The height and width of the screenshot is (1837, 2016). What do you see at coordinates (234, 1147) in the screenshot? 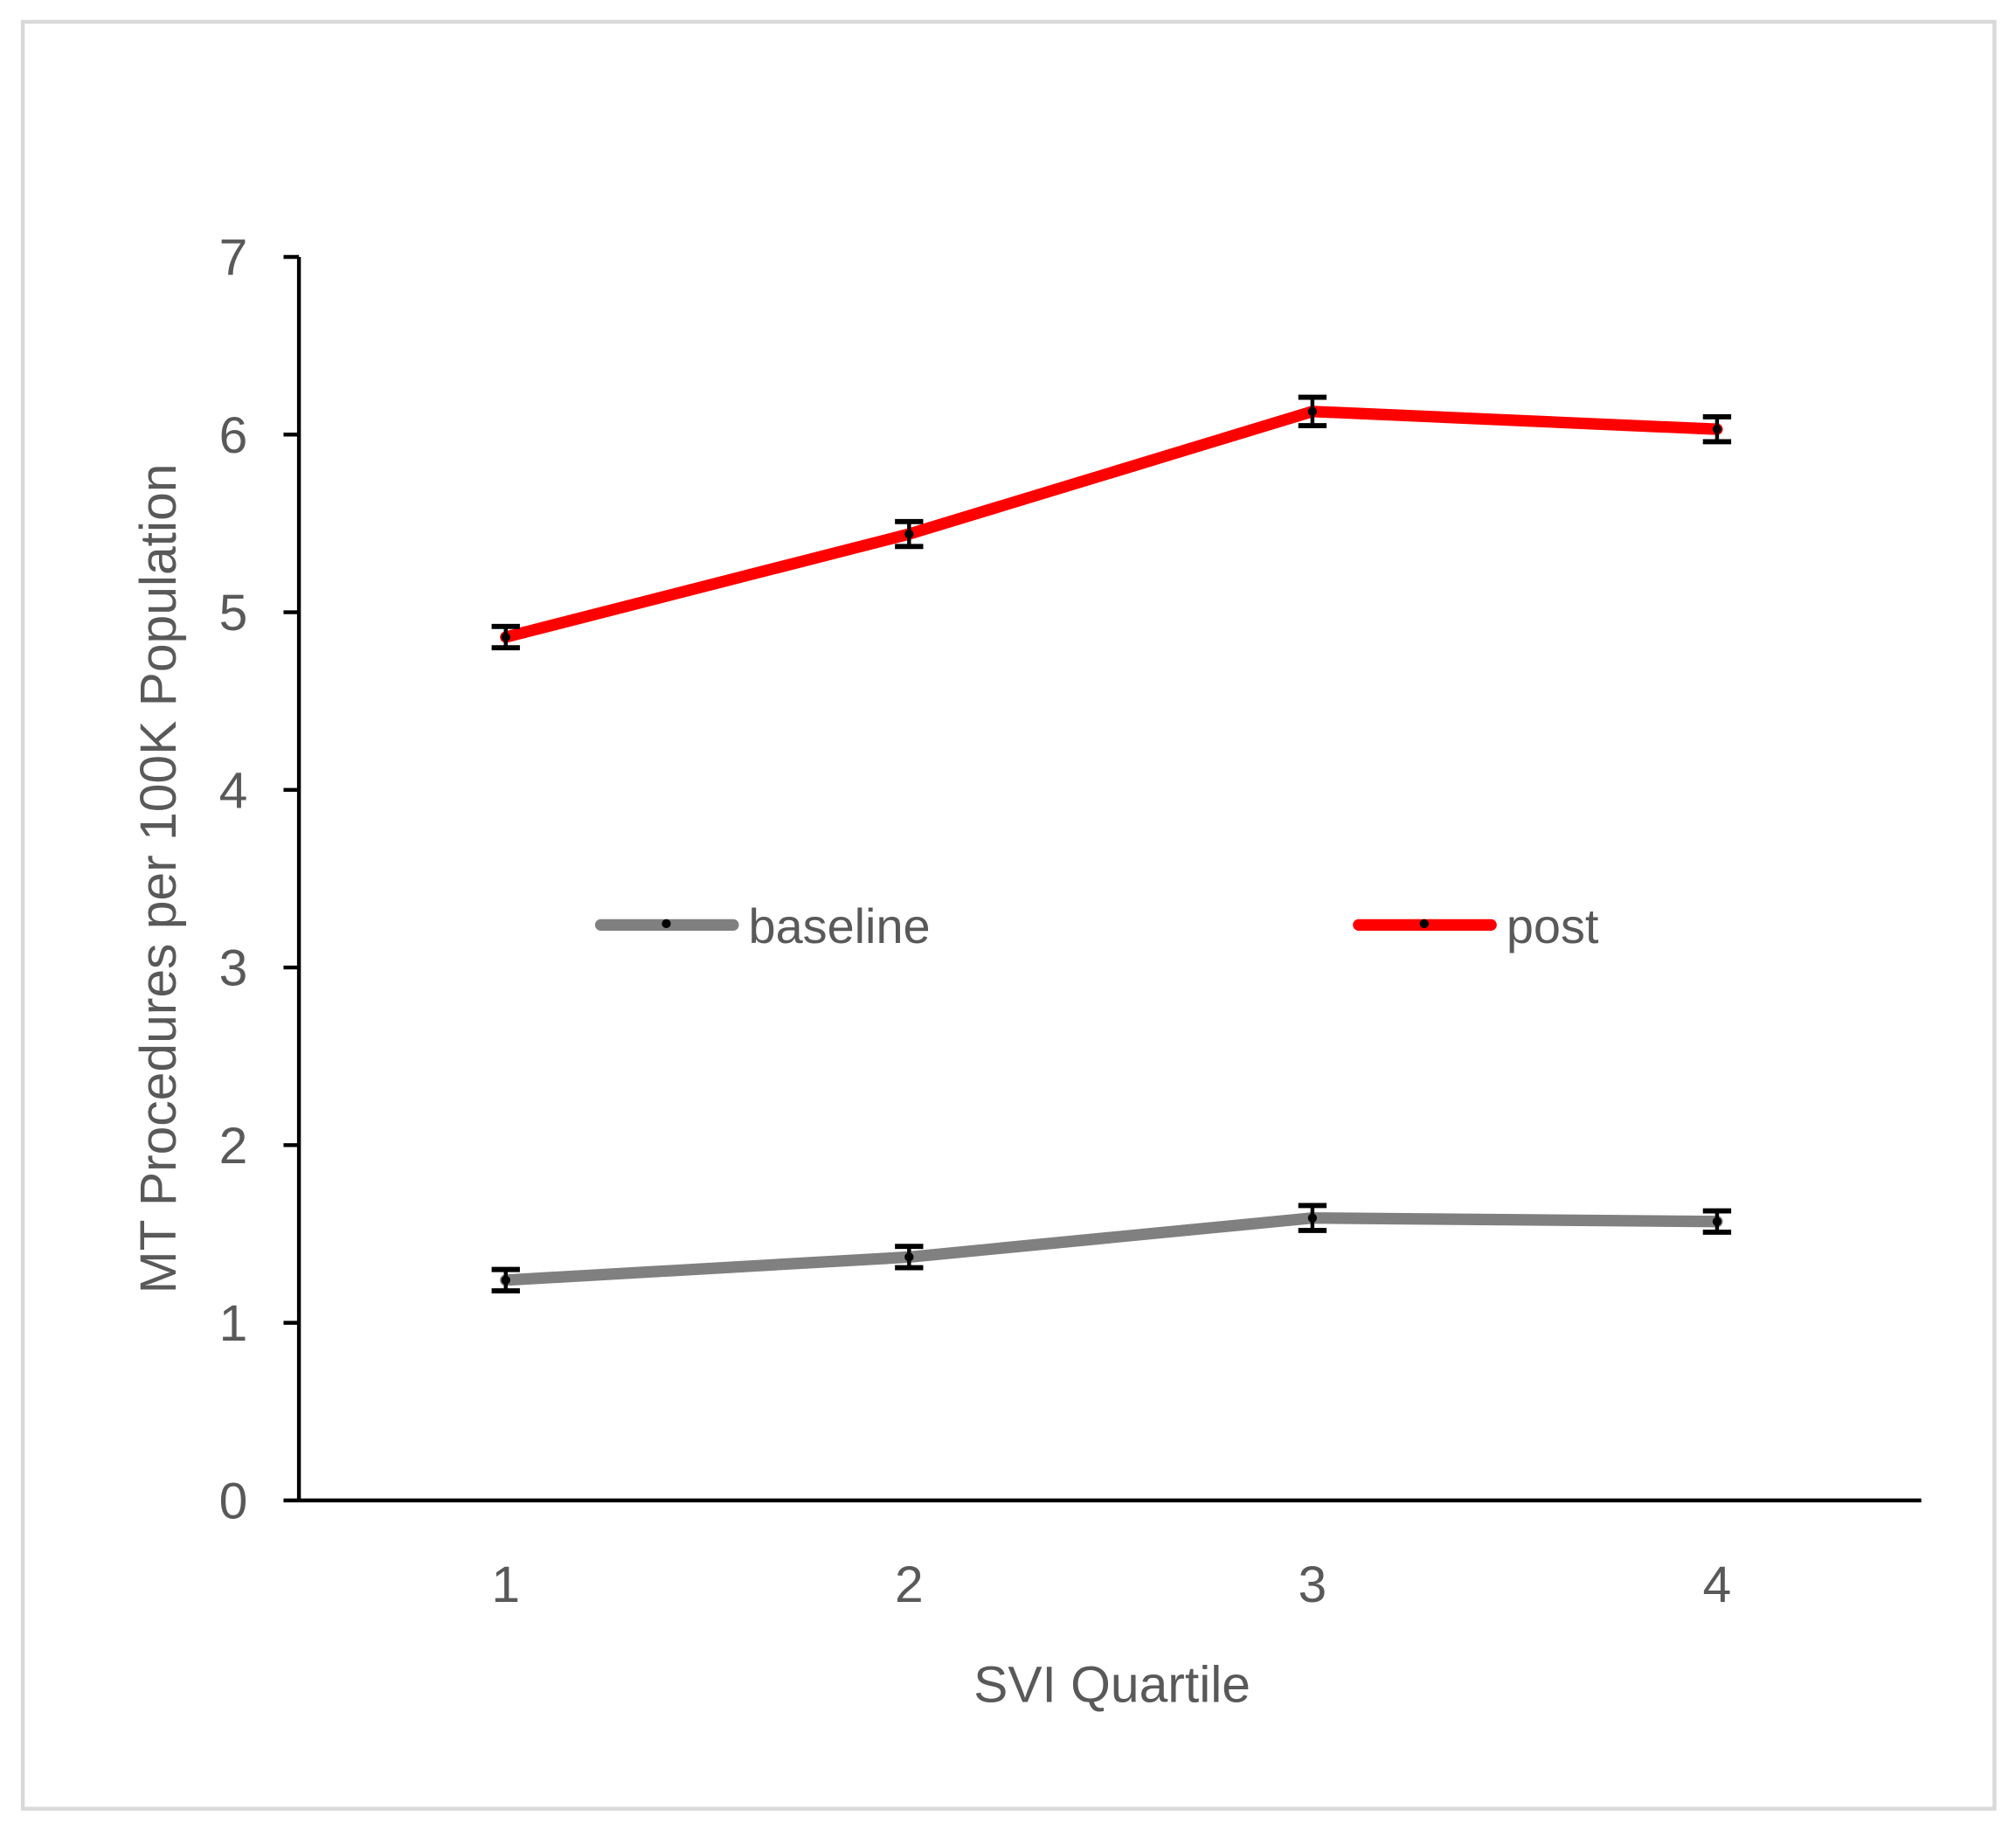
I see `y-tick-label: 2` at bounding box center [234, 1147].